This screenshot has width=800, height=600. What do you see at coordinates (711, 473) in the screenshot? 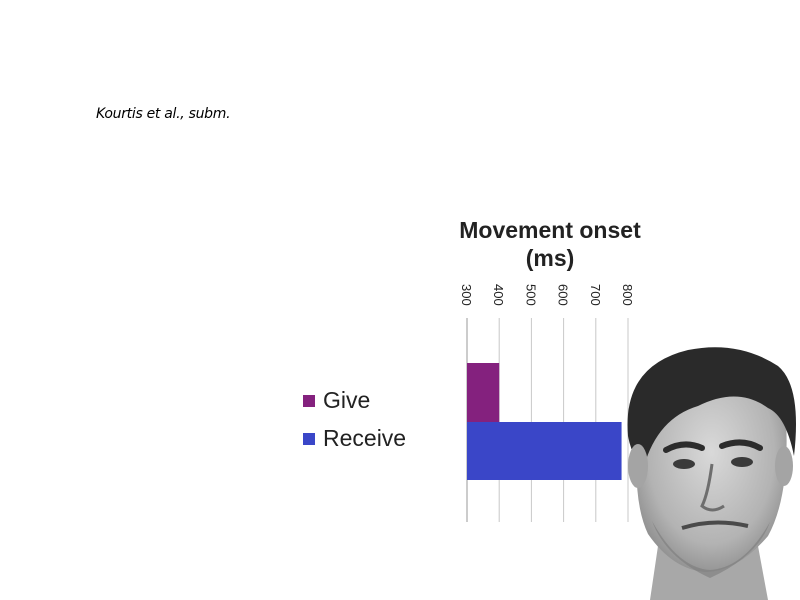
I see `portrait-photo` at bounding box center [711, 473].